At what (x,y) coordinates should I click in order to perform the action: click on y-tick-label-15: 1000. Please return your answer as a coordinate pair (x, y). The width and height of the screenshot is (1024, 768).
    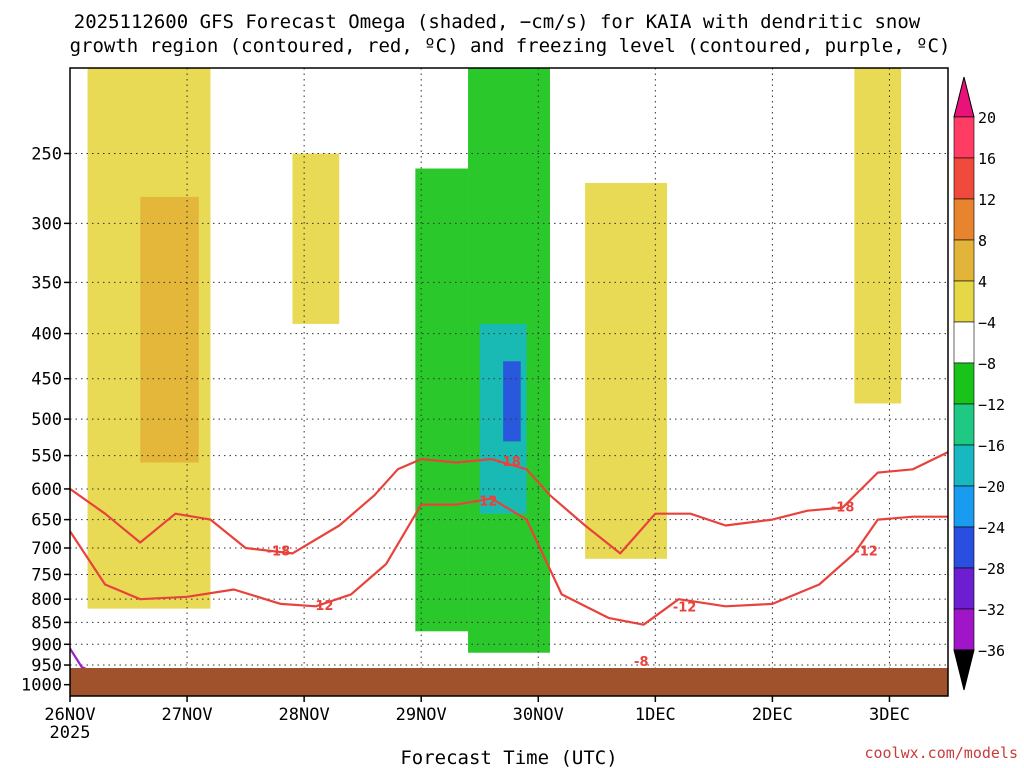
    Looking at the image, I should click on (41, 686).